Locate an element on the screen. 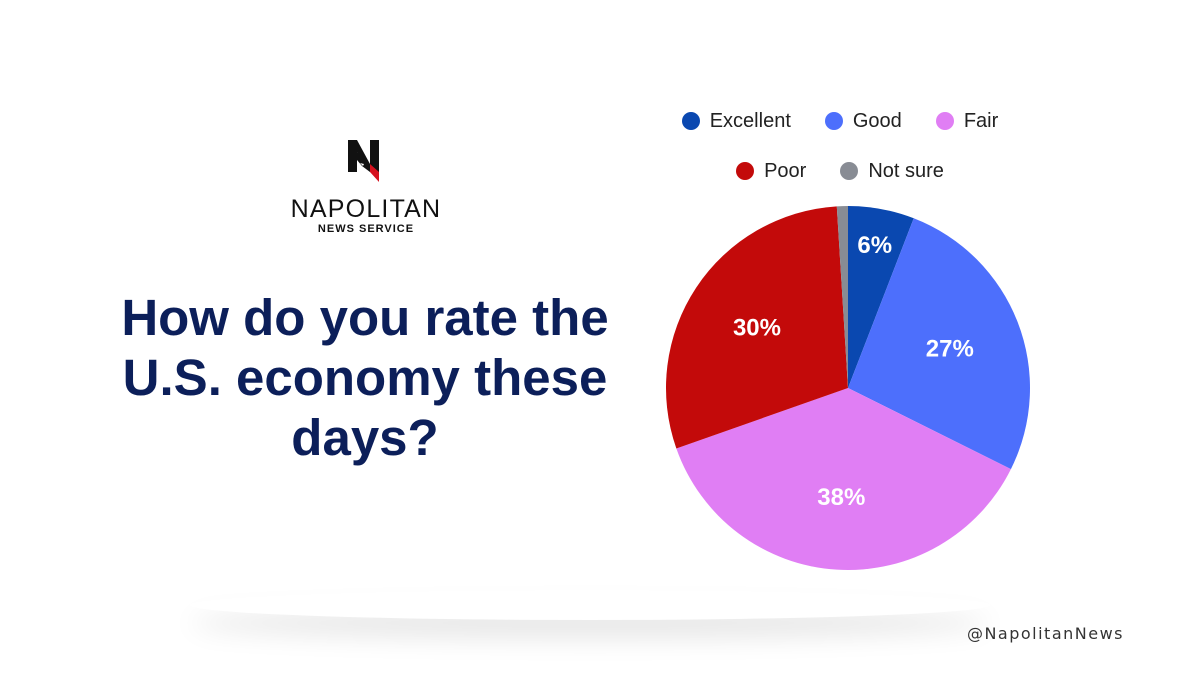  brand-subtitle: NEWS SERVICE is located at coordinates (366, 229).